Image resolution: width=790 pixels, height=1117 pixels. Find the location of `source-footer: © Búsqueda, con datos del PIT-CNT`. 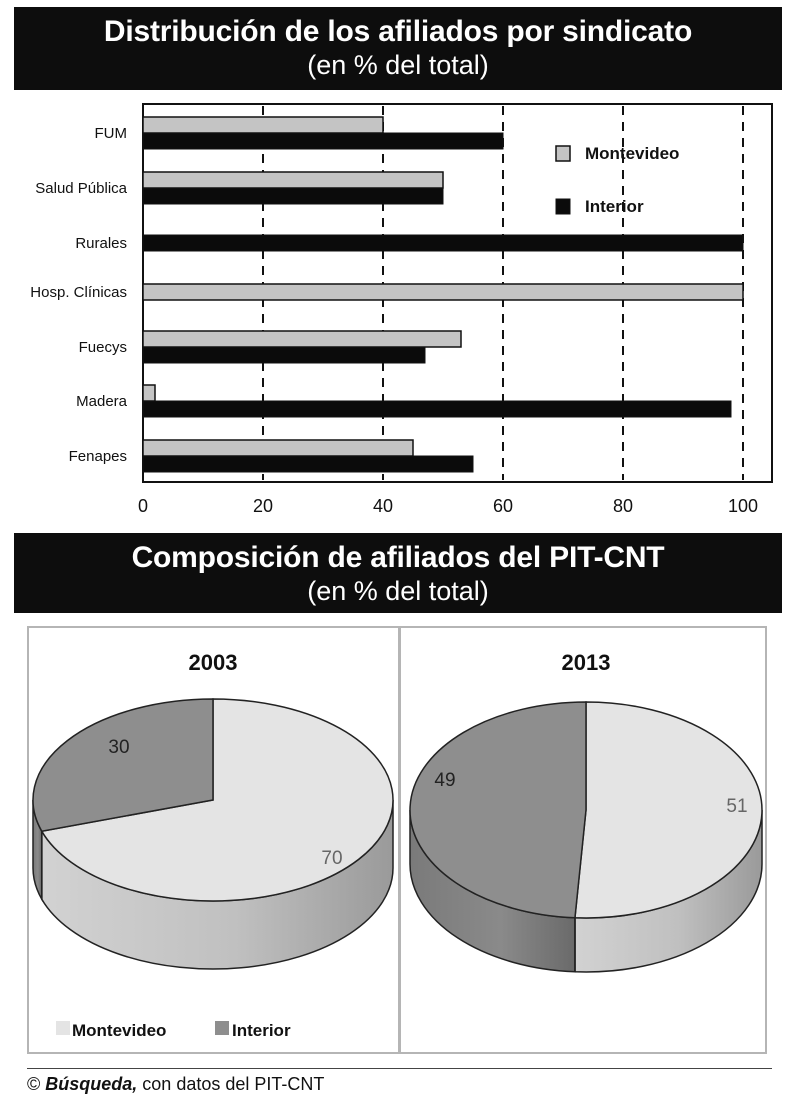

source-footer: © Búsqueda, con datos del PIT-CNT is located at coordinates (175, 1084).